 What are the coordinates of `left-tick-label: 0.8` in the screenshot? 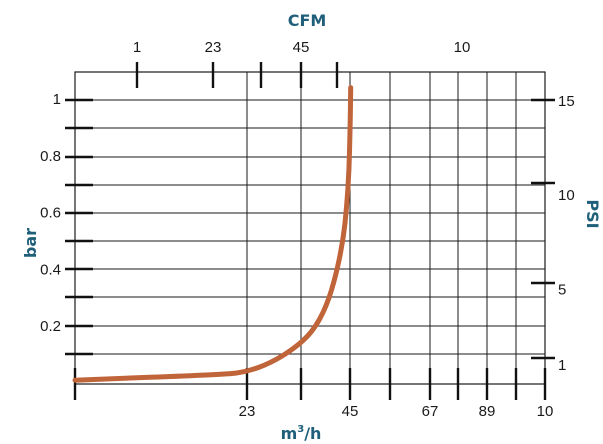 It's located at (50, 156).